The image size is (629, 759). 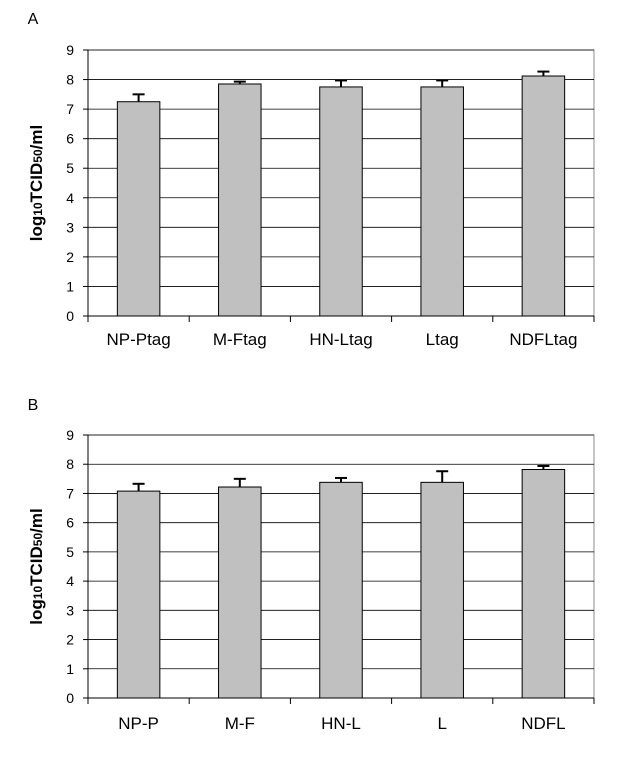 I want to click on panel-a-category-label: M-Ftag, so click(x=240, y=339).